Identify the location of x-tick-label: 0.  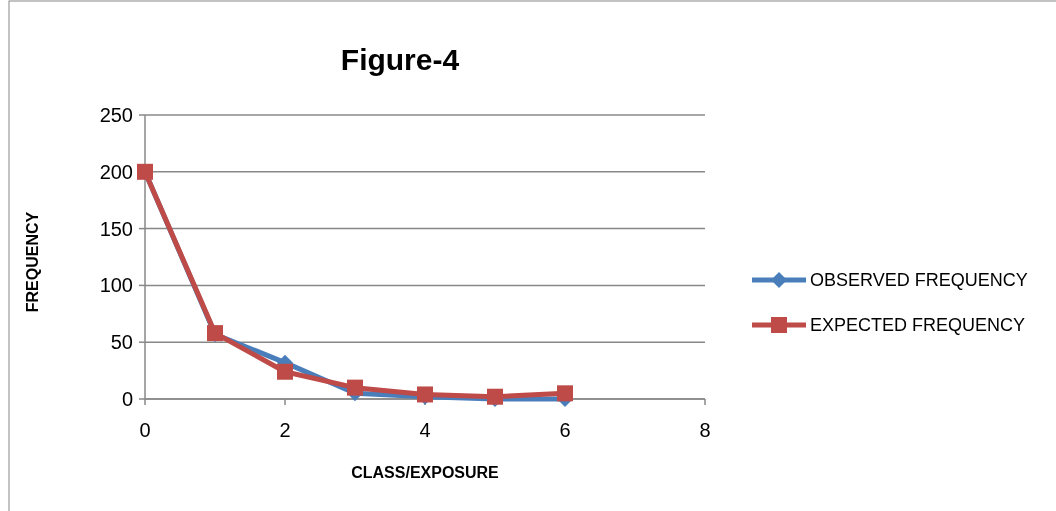
(145, 430).